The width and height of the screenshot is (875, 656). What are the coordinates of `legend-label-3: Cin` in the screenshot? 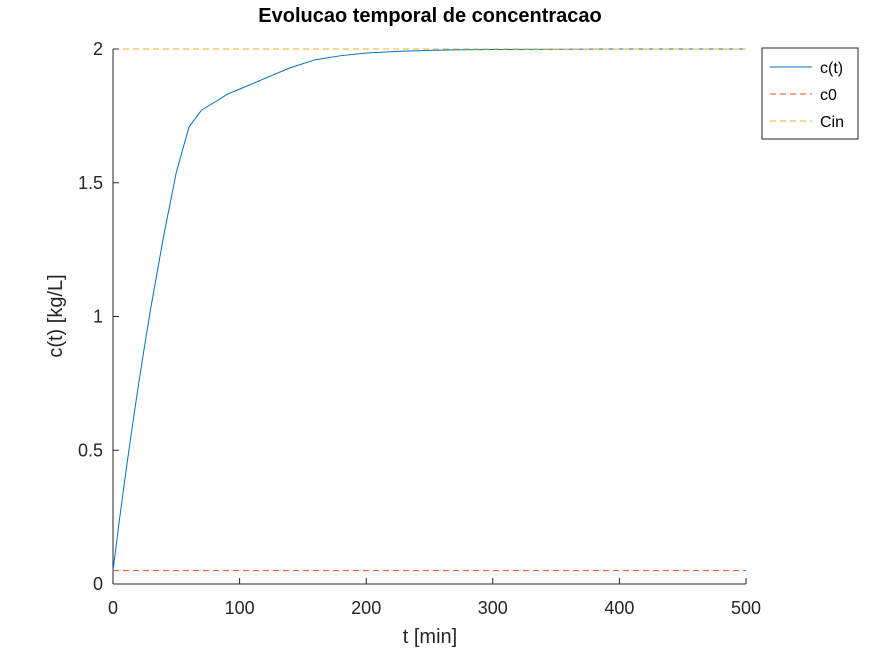 It's located at (832, 122).